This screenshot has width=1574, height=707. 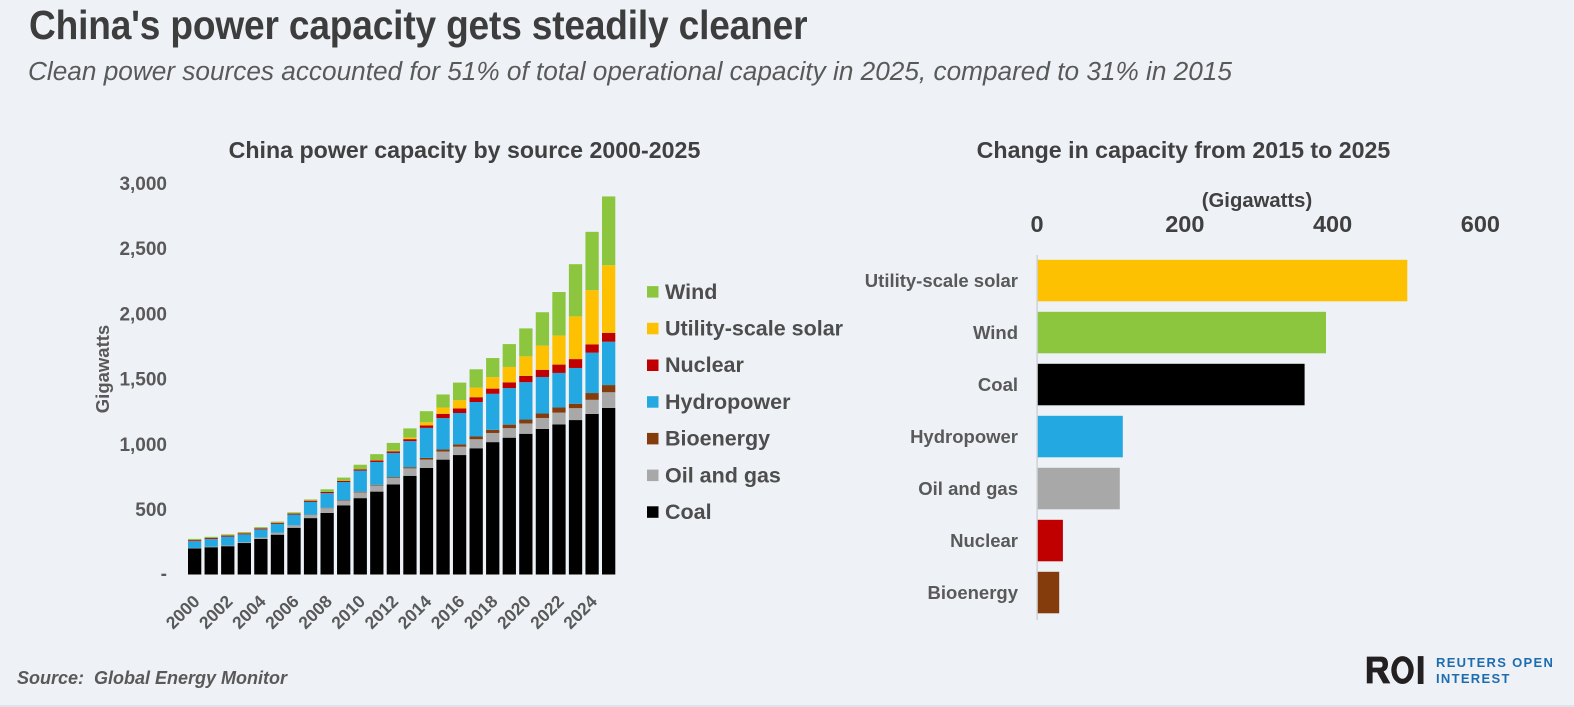 What do you see at coordinates (415, 612) in the screenshot?
I see `svg-text: 2014` at bounding box center [415, 612].